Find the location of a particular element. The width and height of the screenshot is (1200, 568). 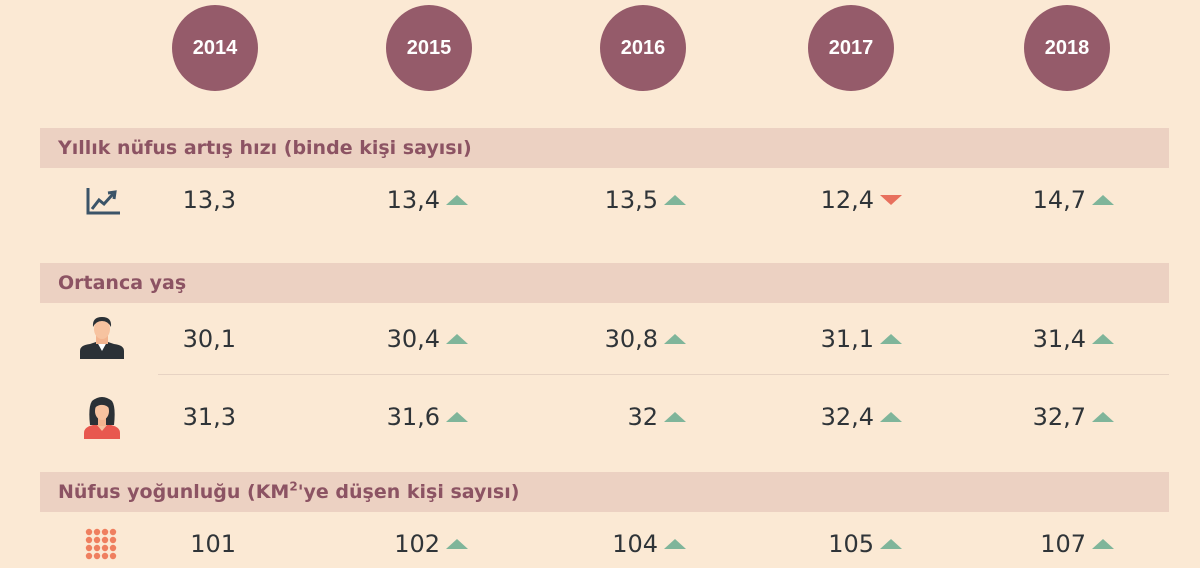

dot-grid-icon is located at coordinates (102, 544).